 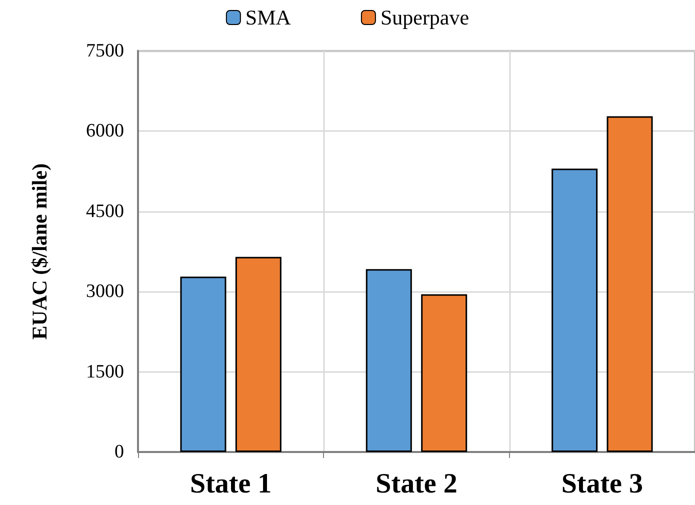 I want to click on y-tick-label: 0, so click(x=119, y=452).